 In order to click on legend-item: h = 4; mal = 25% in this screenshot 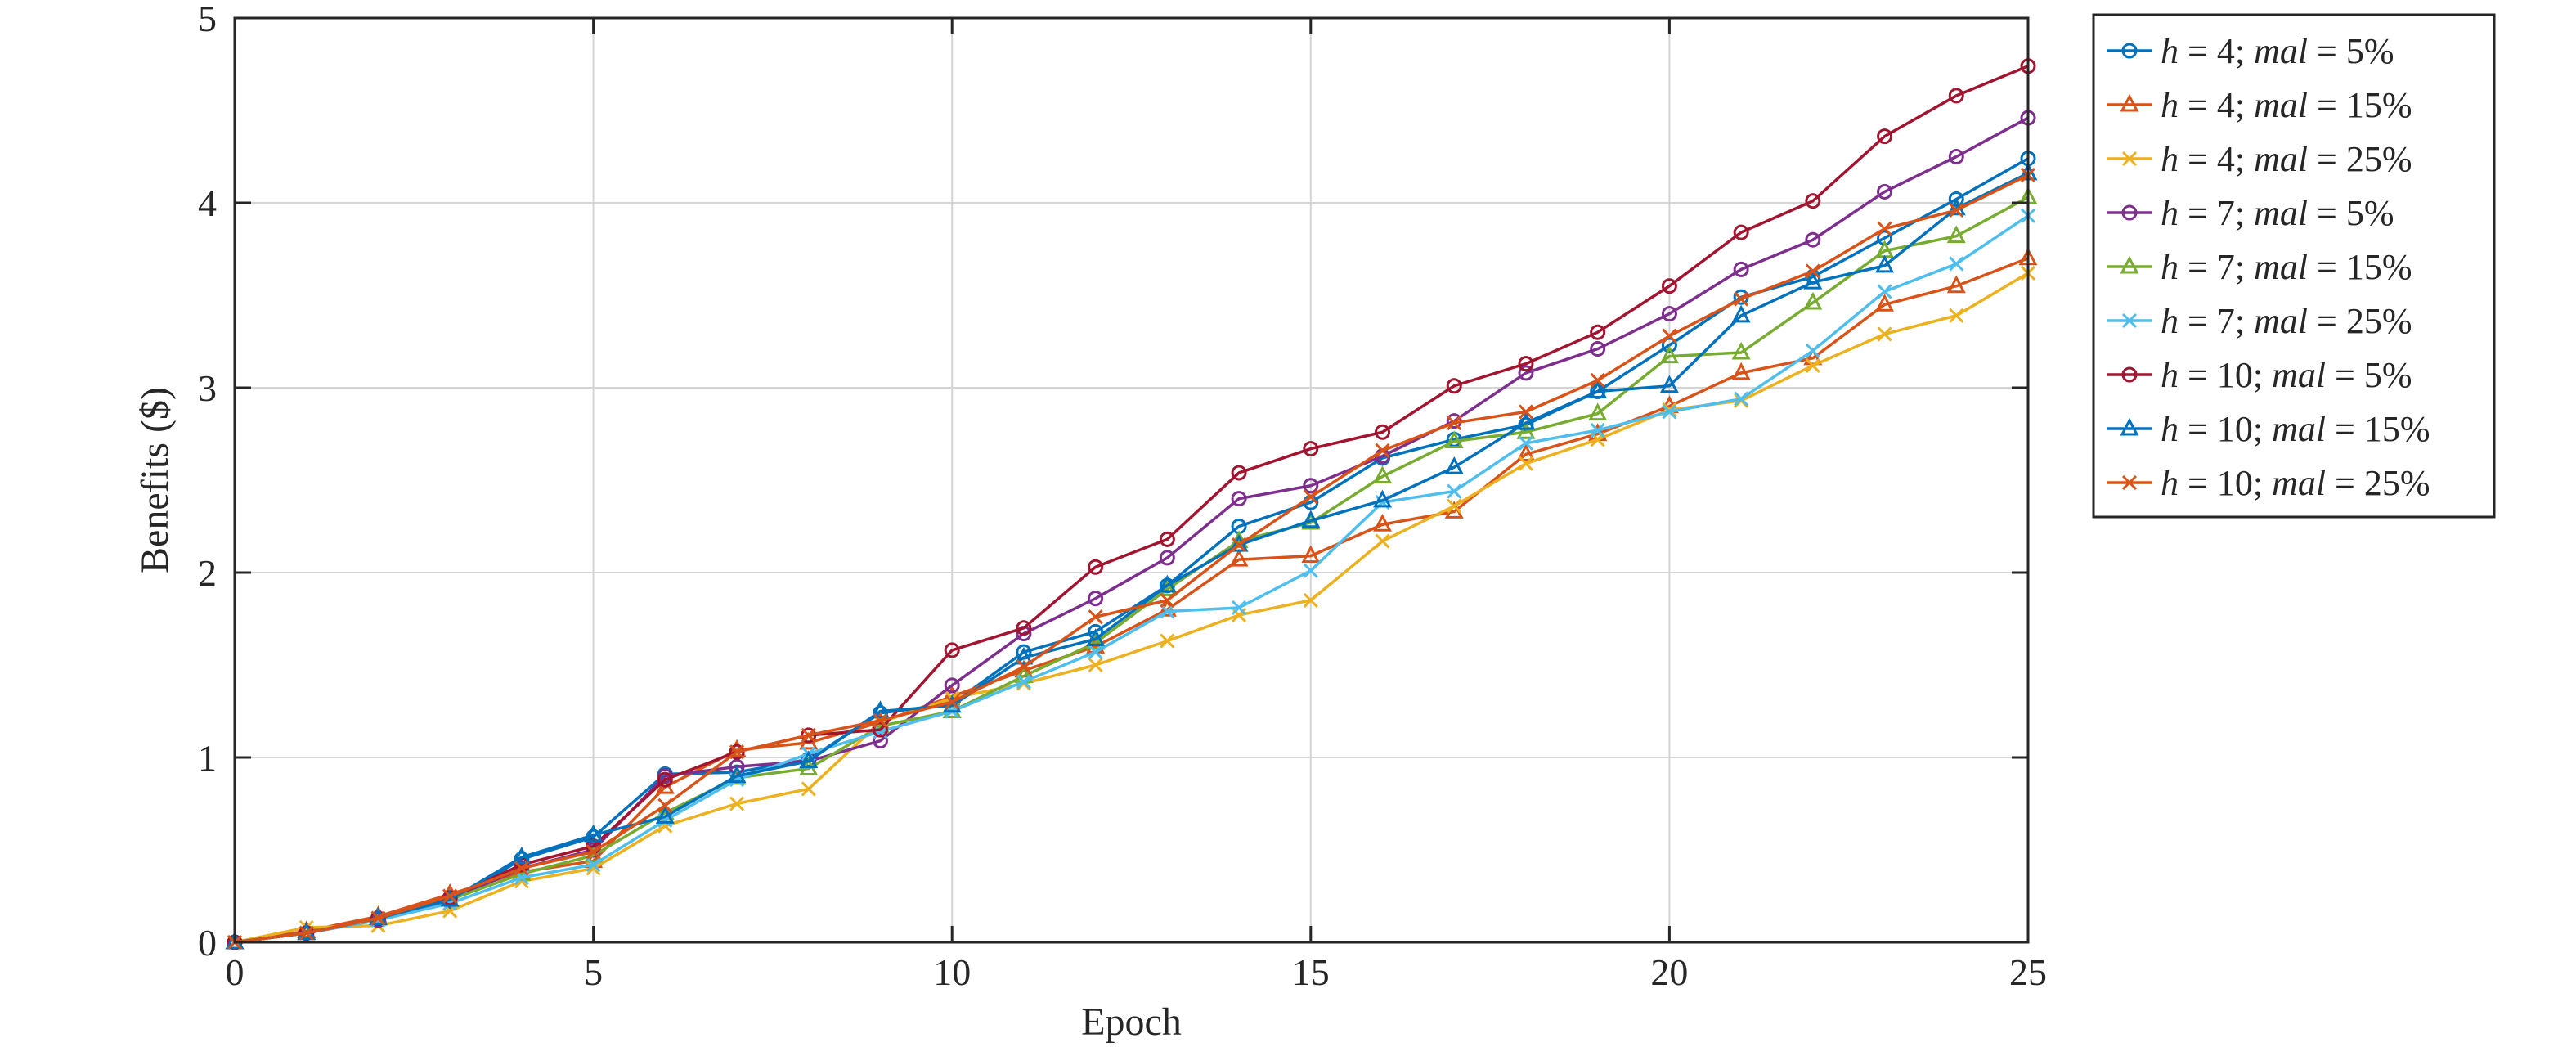, I will do `click(2260, 159)`.